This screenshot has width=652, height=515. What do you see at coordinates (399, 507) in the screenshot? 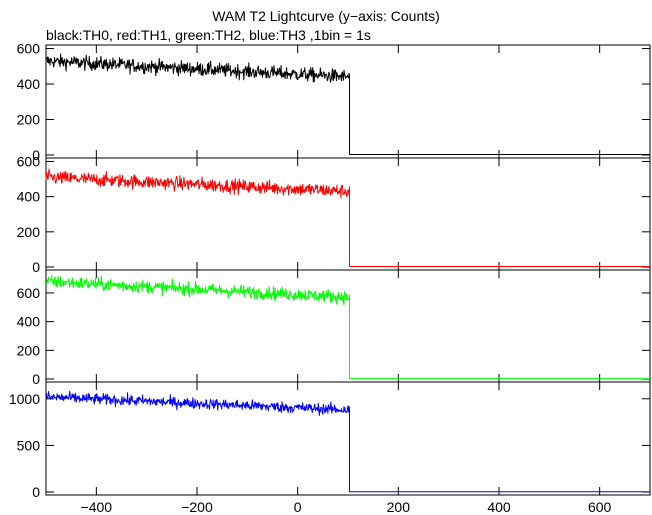
I see `x-tick-label: 200` at bounding box center [399, 507].